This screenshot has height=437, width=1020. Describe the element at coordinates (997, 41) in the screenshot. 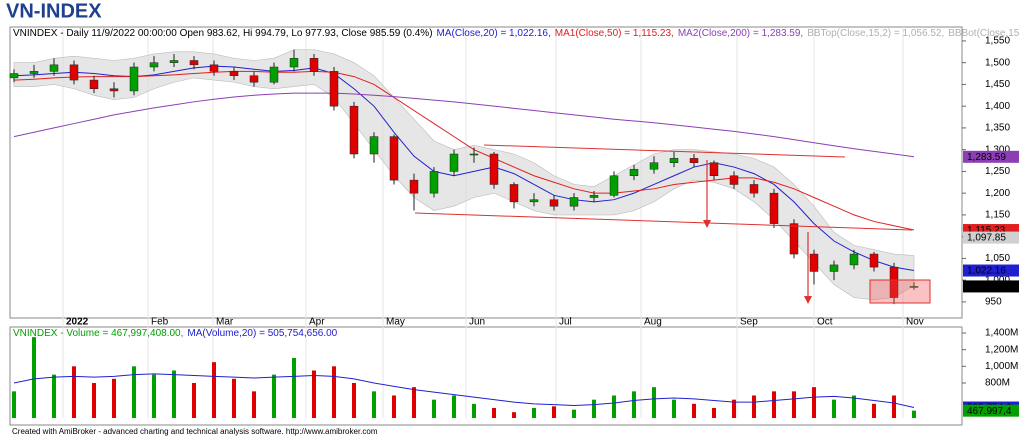

I see `y-tick-label: 1,550` at that location.